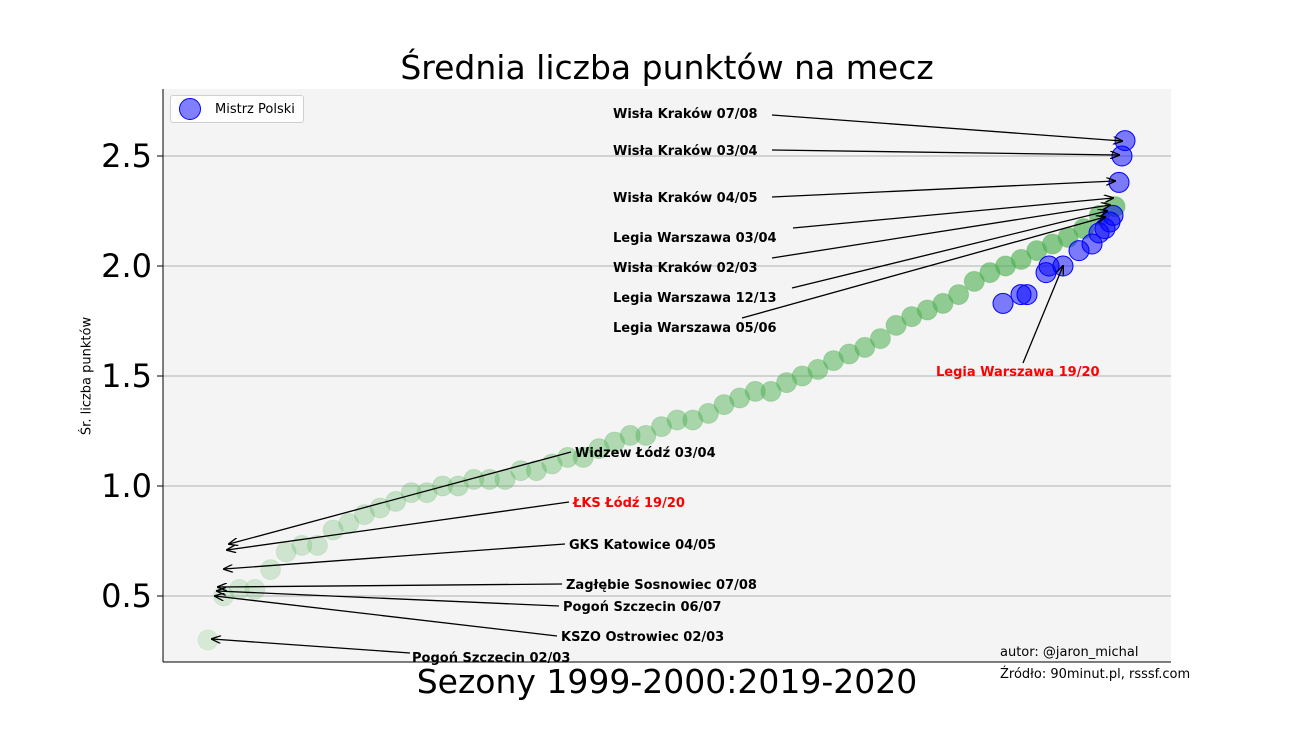 The image size is (1301, 744). I want to click on y-axis-ticks: 0.5 1.0 1.5 2.0 2.5, so click(132, 376).